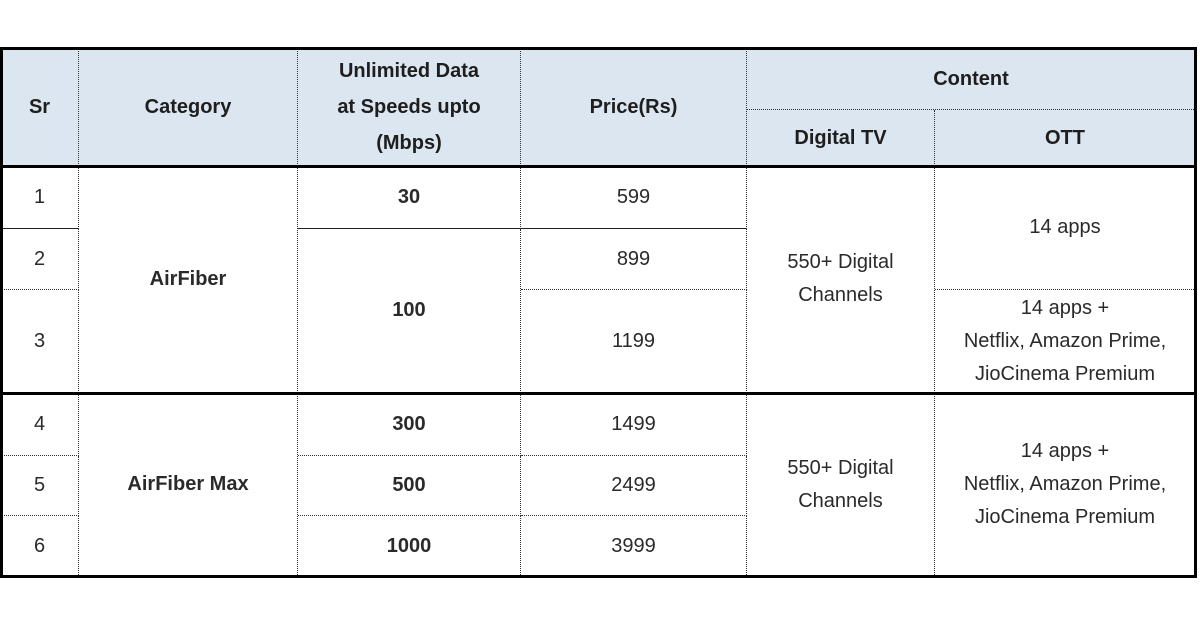 This screenshot has height=628, width=1200. I want to click on cell-speed: 500, so click(409, 486).